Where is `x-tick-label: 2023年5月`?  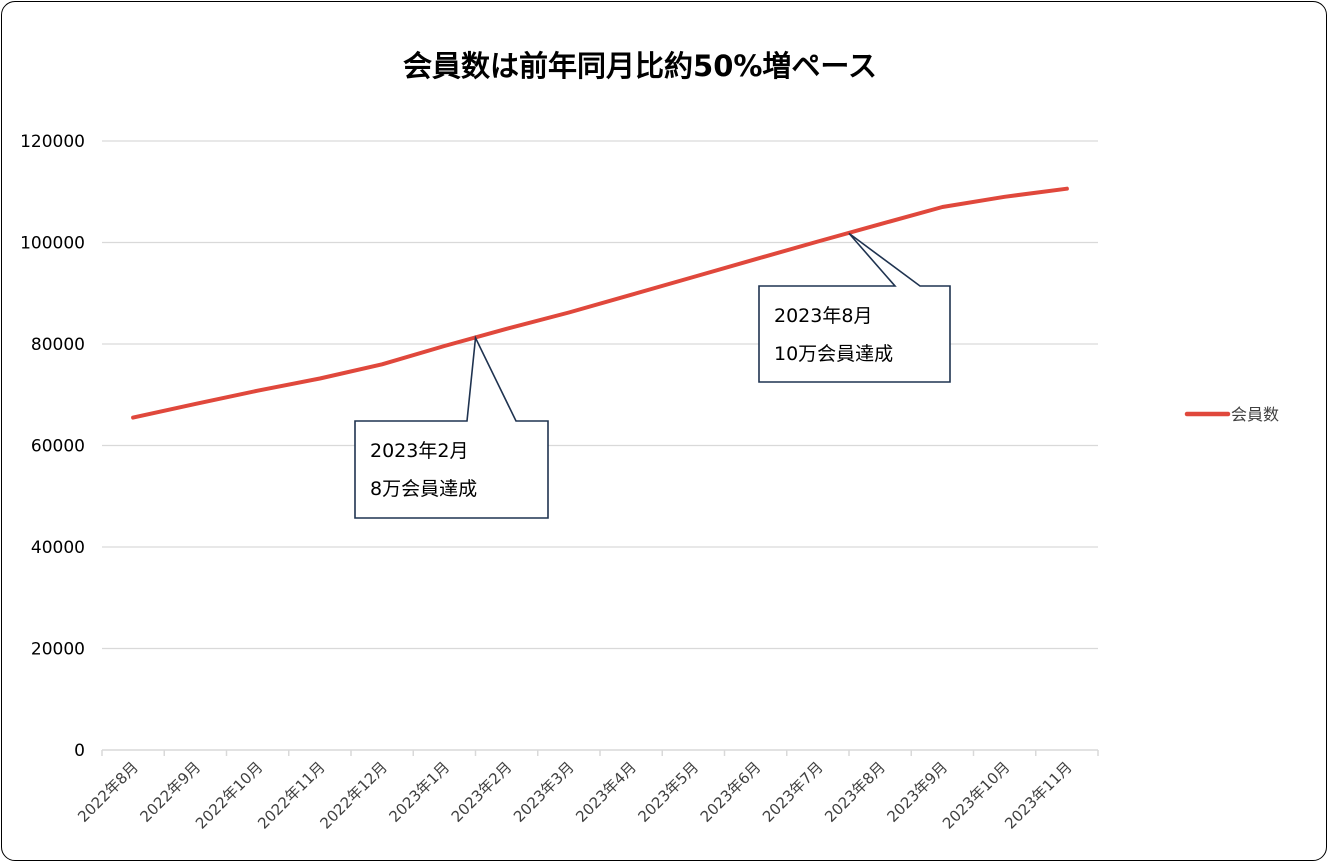
x-tick-label: 2023年5月 is located at coordinates (669, 792).